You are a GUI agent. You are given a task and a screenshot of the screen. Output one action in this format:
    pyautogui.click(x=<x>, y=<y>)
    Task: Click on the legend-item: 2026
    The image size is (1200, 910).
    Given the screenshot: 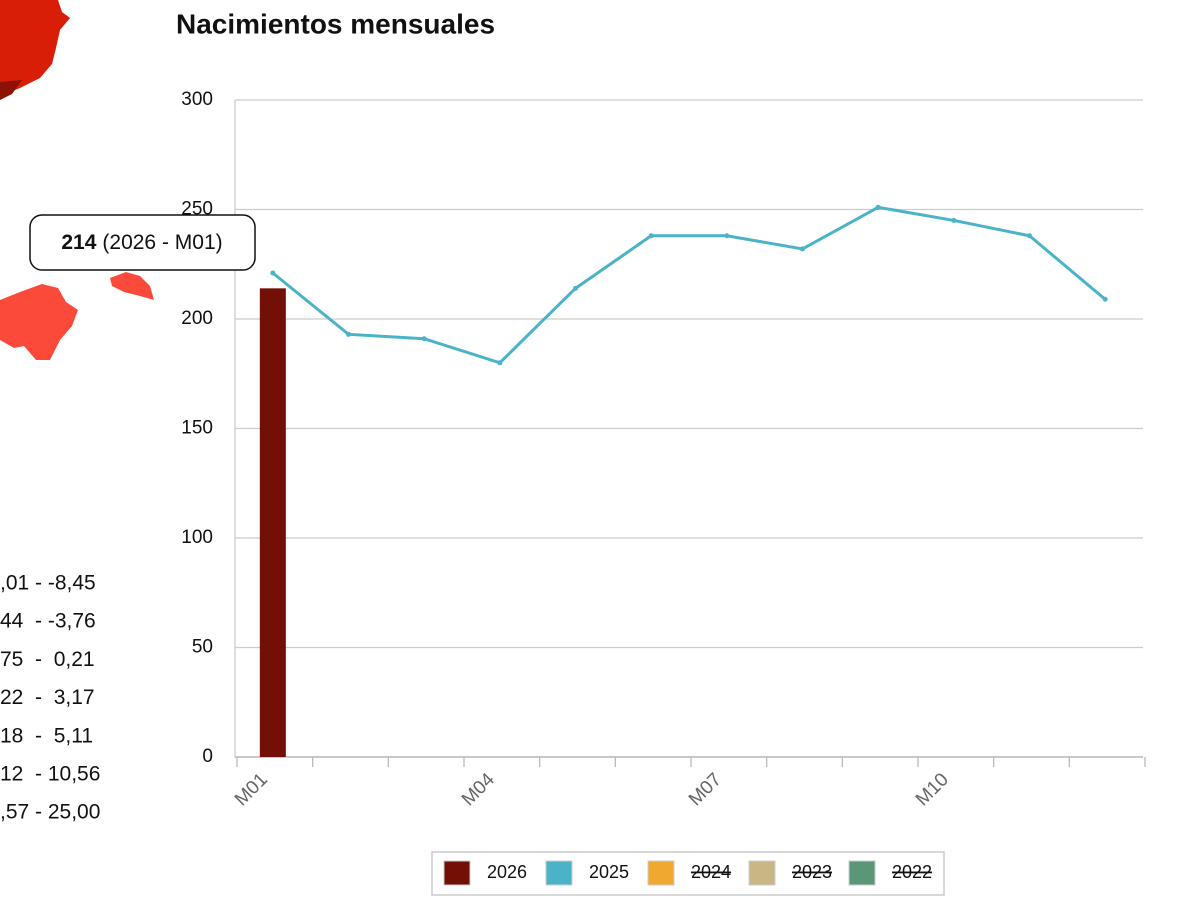 What is the action you would take?
    pyautogui.click(x=485, y=873)
    